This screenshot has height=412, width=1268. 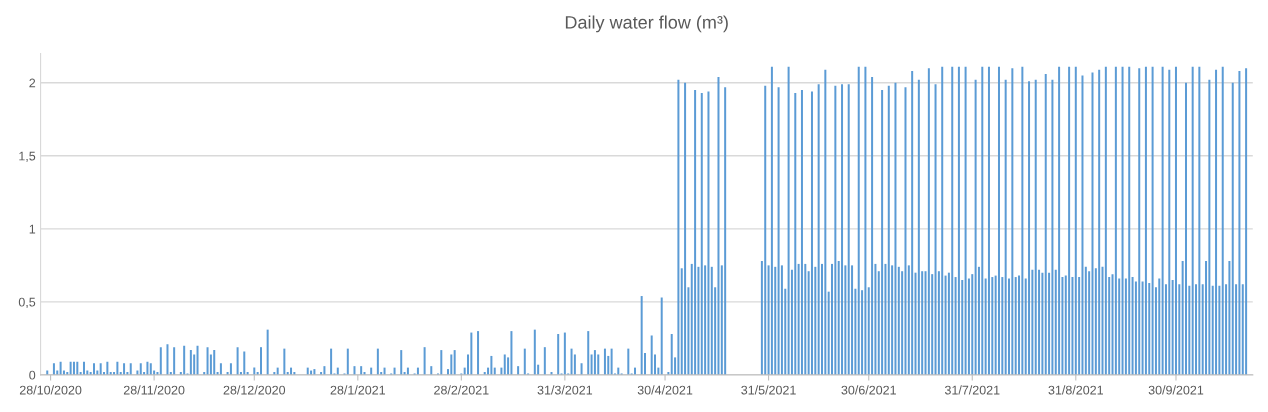 What do you see at coordinates (646, 24) in the screenshot?
I see `chart-title: Daily water flow (m³)` at bounding box center [646, 24].